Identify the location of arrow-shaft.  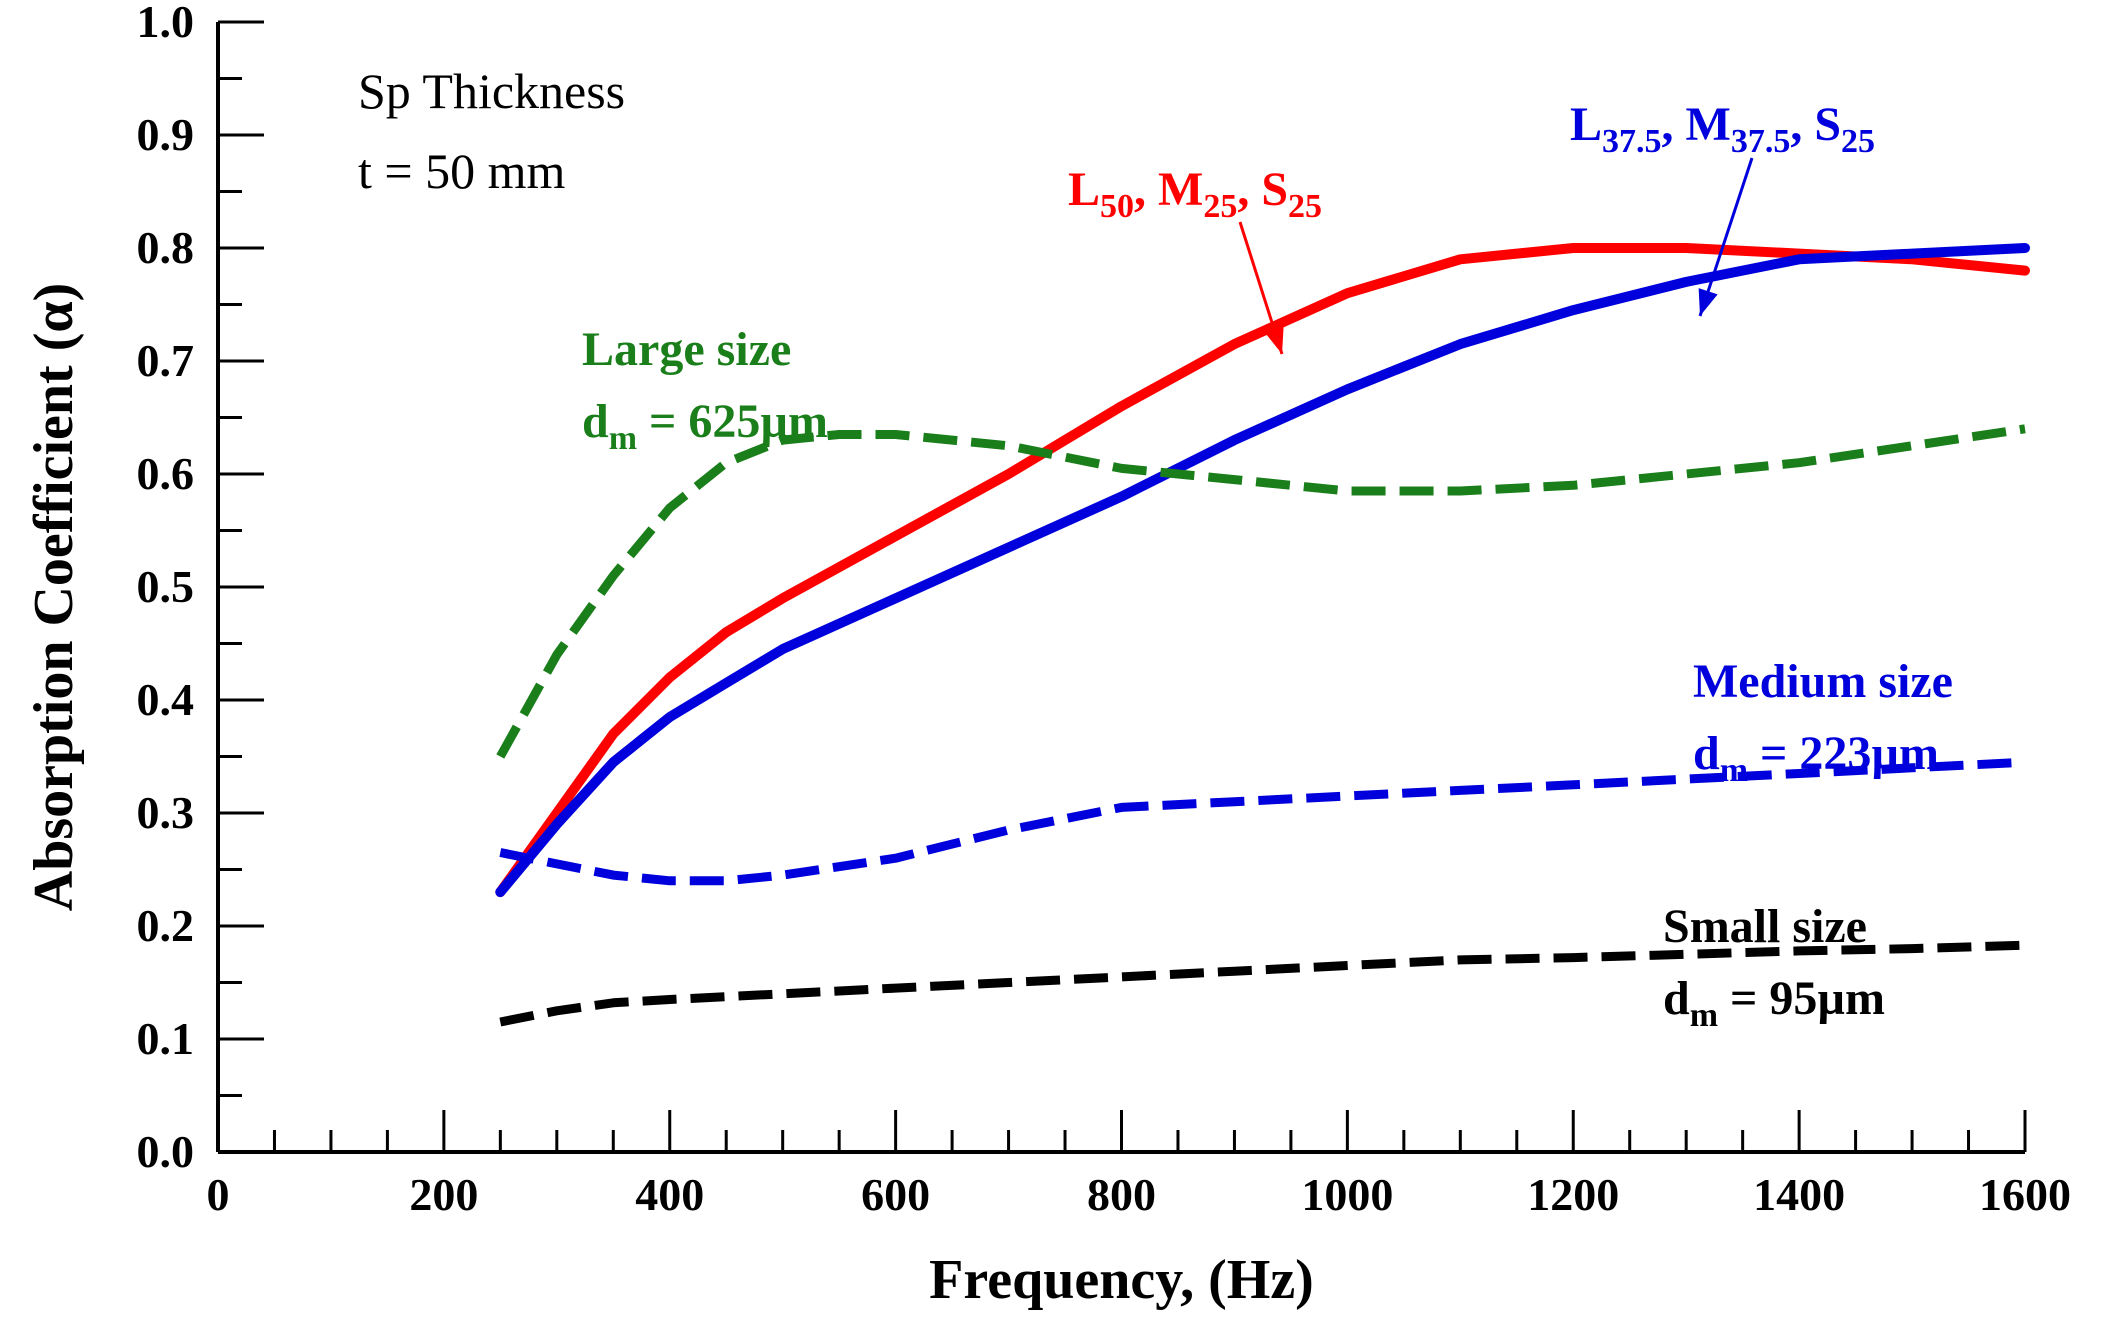
(1726, 237).